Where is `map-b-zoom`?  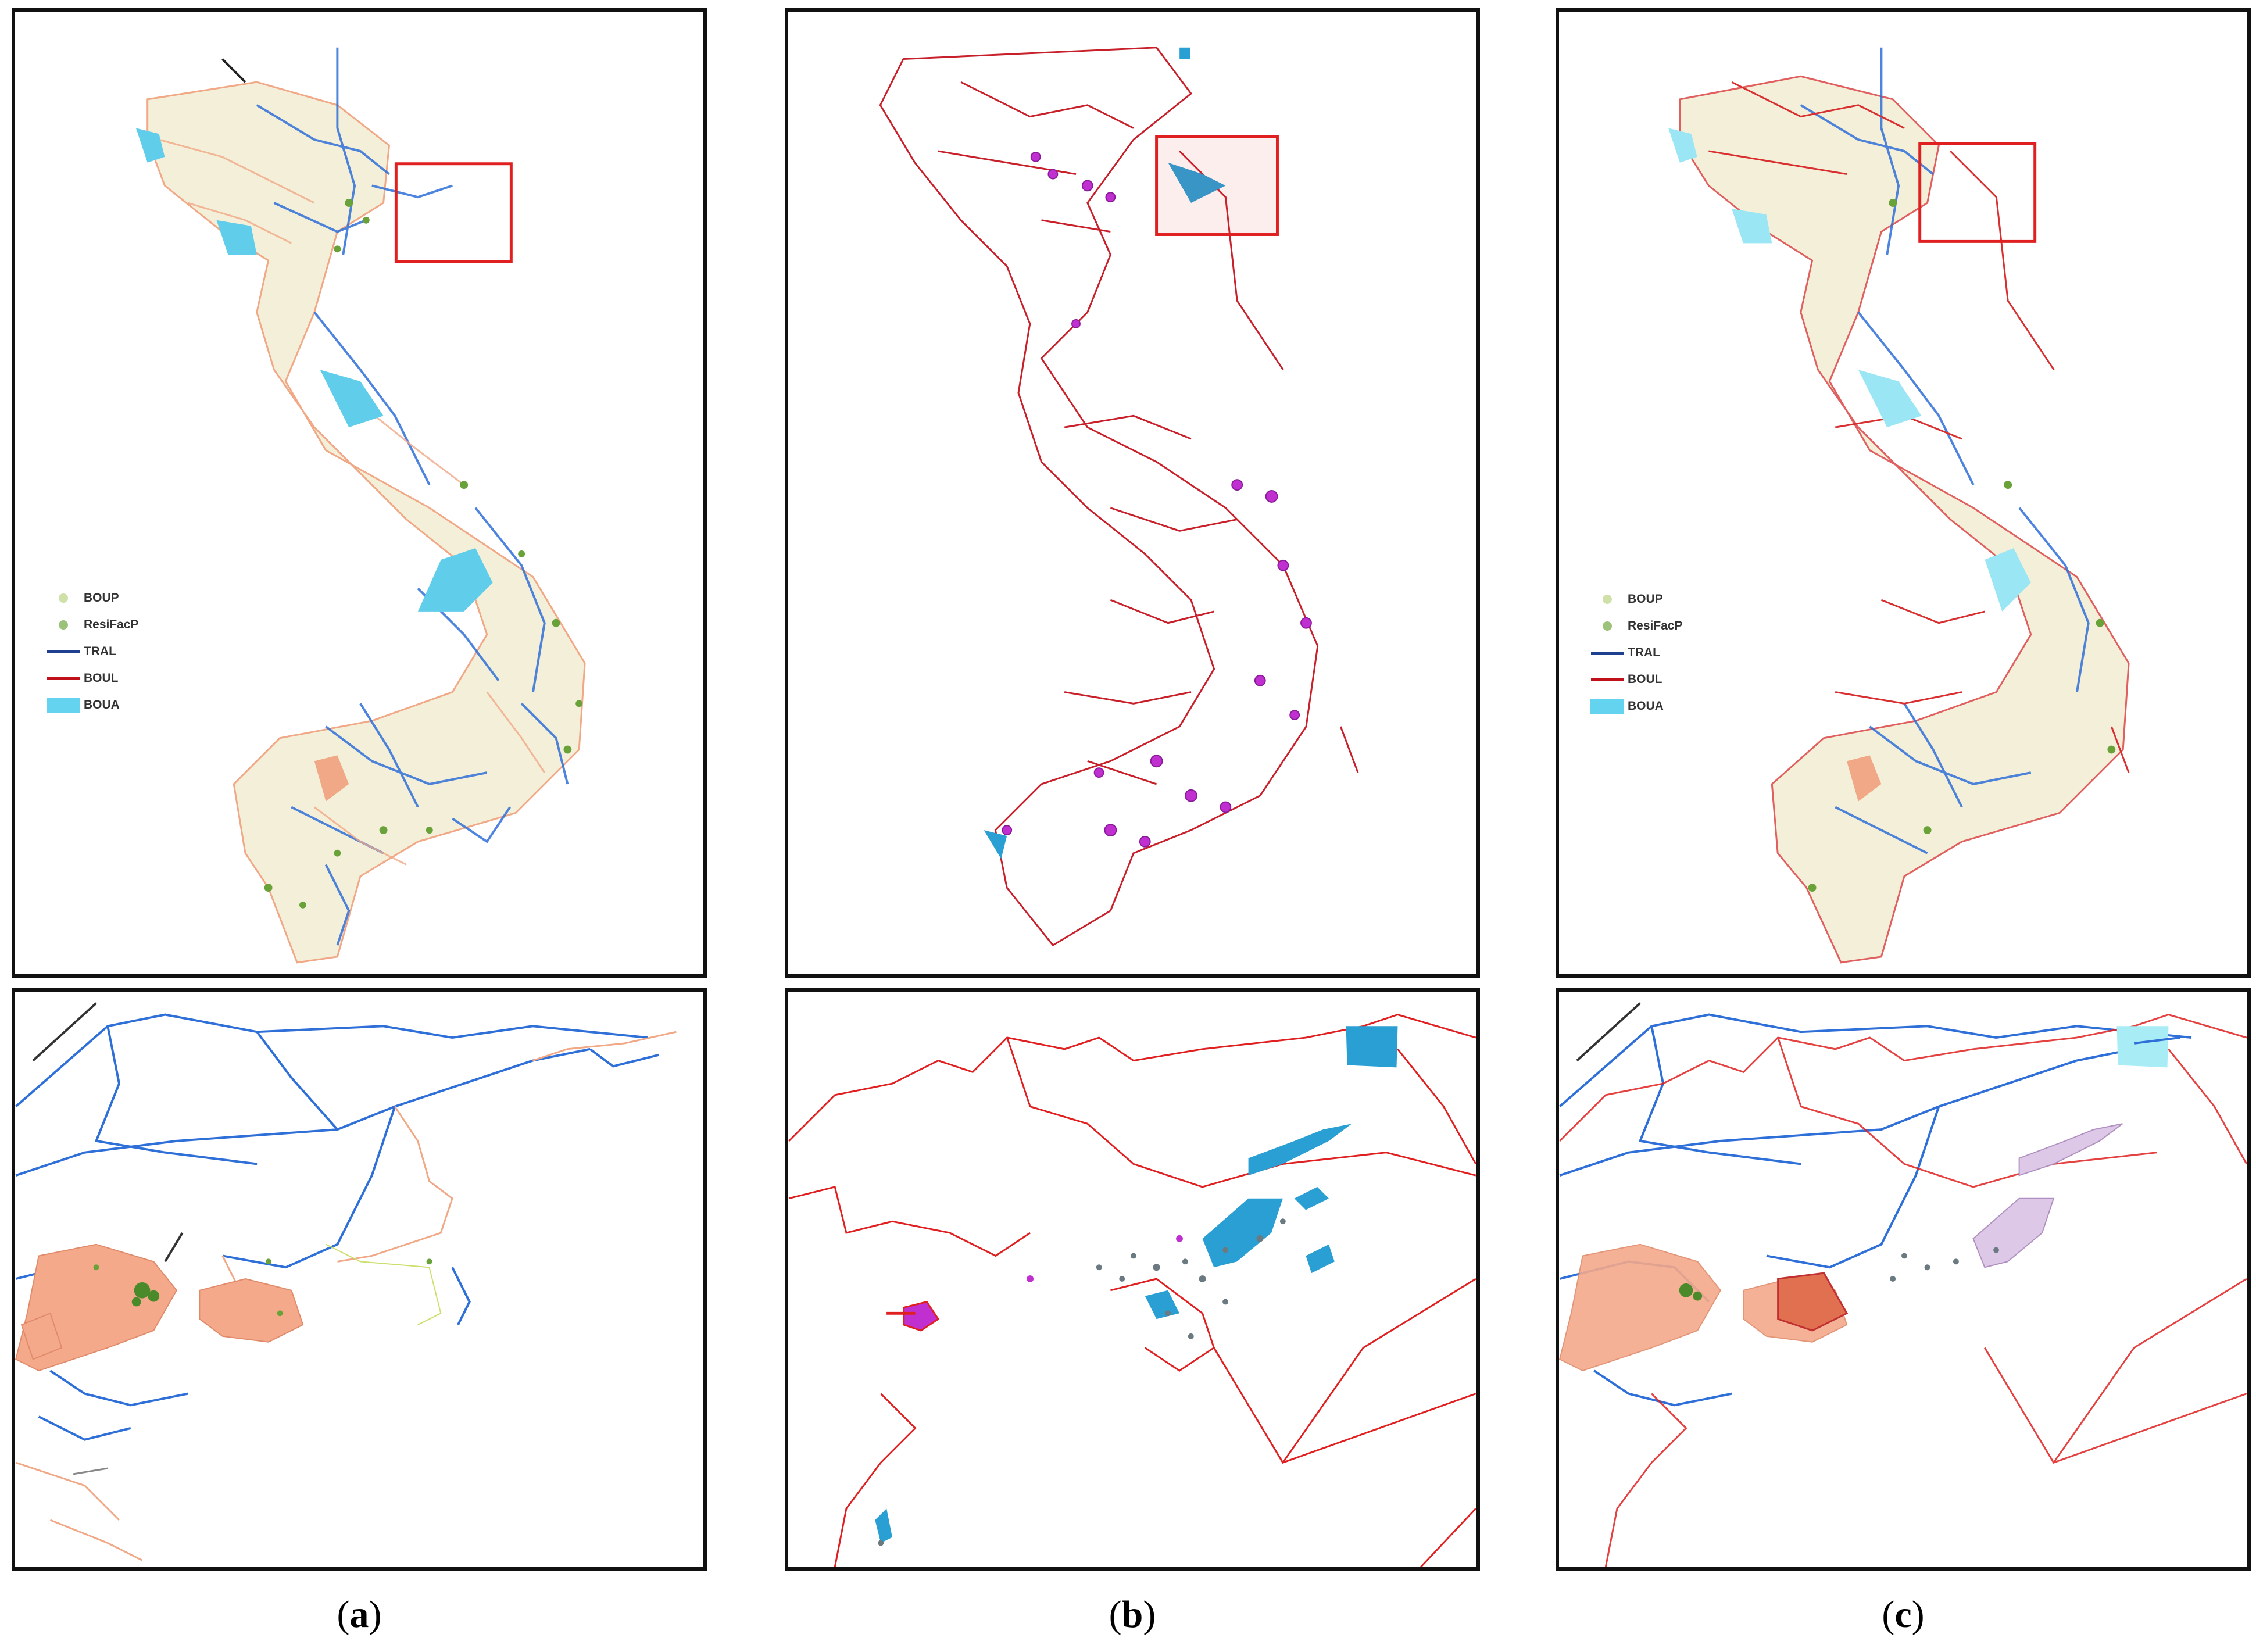
map-b-zoom is located at coordinates (1132, 1290).